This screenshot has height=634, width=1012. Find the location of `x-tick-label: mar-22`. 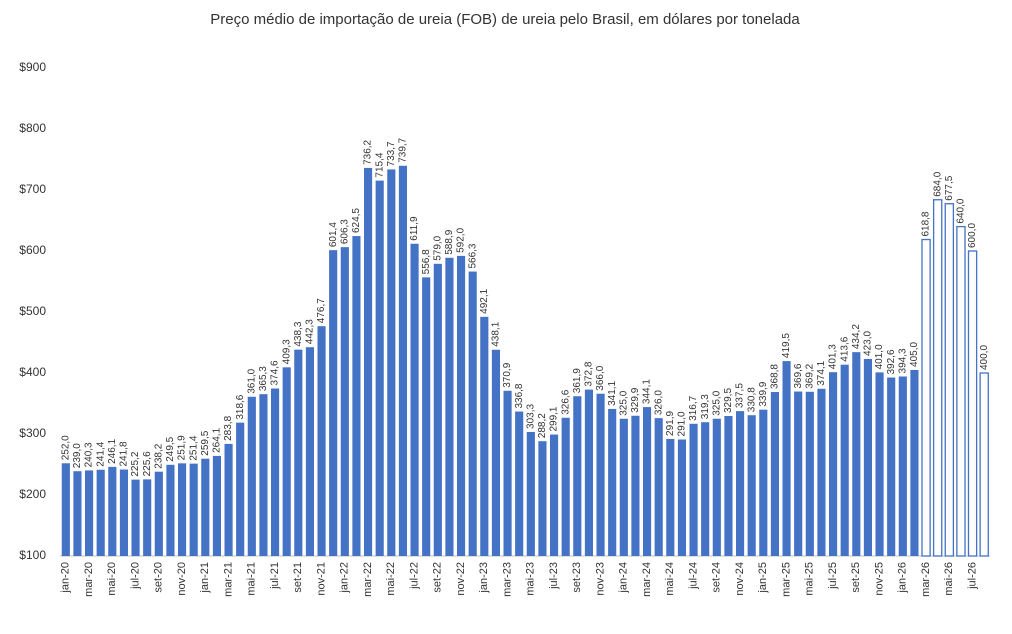

x-tick-label: mar-22 is located at coordinates (368, 579).